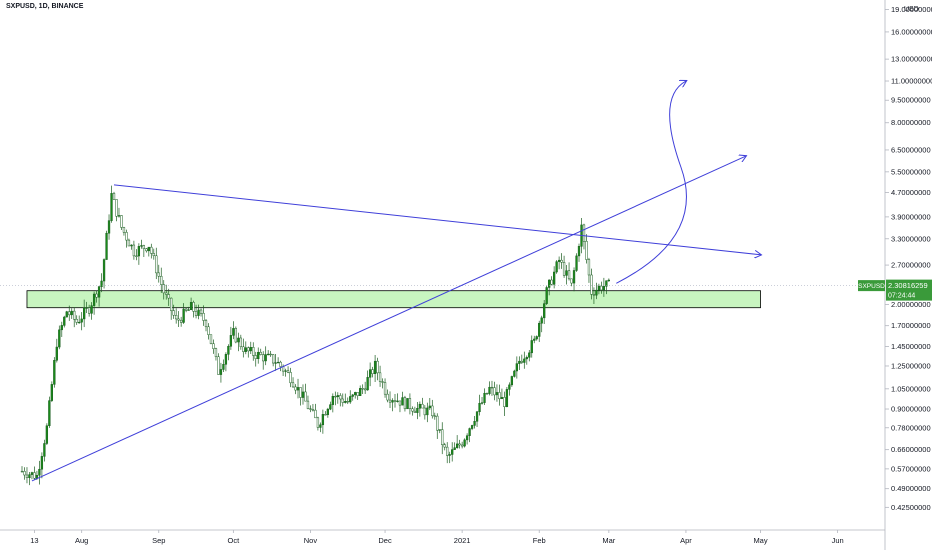  I want to click on price-tick-label: 0.66000000, so click(911, 449).